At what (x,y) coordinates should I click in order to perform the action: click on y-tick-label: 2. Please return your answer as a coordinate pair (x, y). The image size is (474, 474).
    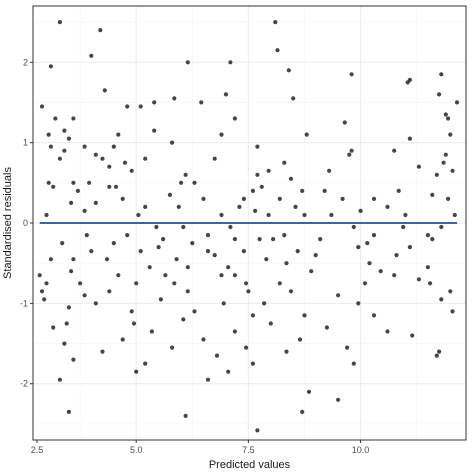
    Looking at the image, I should click on (25, 62).